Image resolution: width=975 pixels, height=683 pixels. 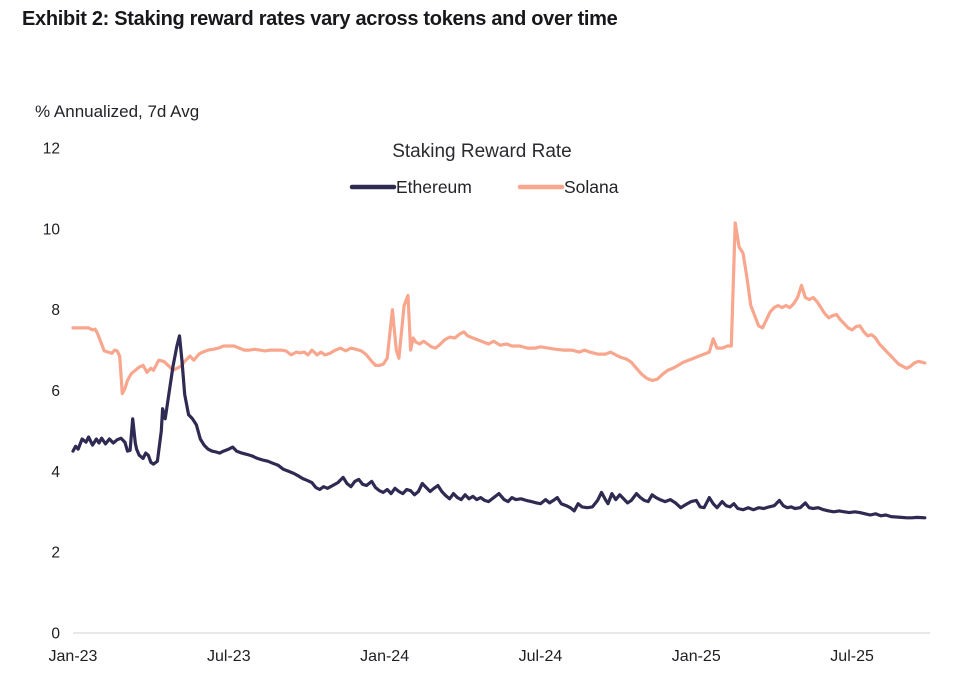 What do you see at coordinates (852, 656) in the screenshot?
I see `x-tick-label: Jul-25` at bounding box center [852, 656].